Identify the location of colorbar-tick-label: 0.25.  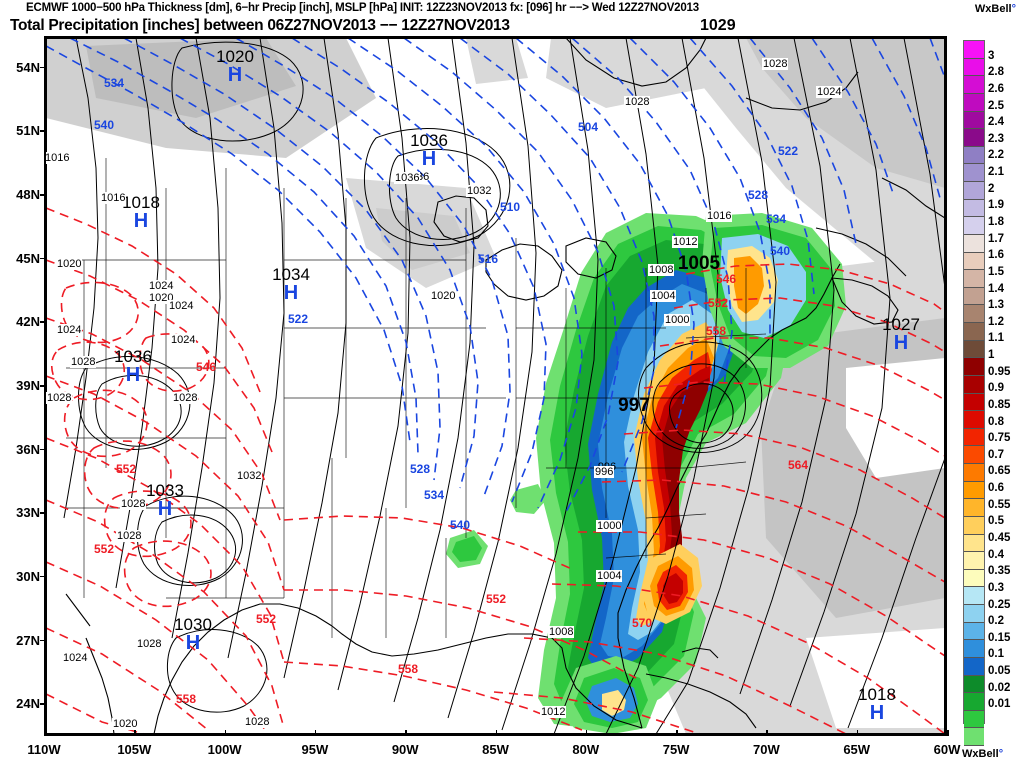
(999, 604).